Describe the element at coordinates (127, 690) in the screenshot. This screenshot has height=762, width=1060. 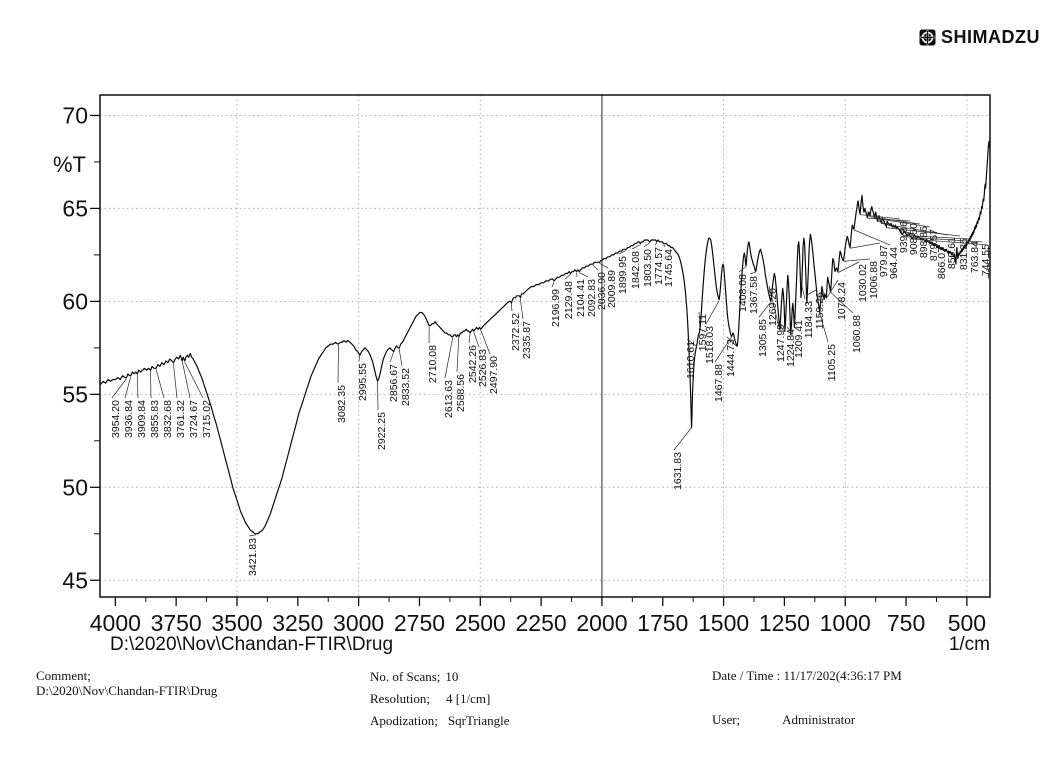
I see `comment-path: D:\2020\Nov\Chandan-FTIR\Drug` at that location.